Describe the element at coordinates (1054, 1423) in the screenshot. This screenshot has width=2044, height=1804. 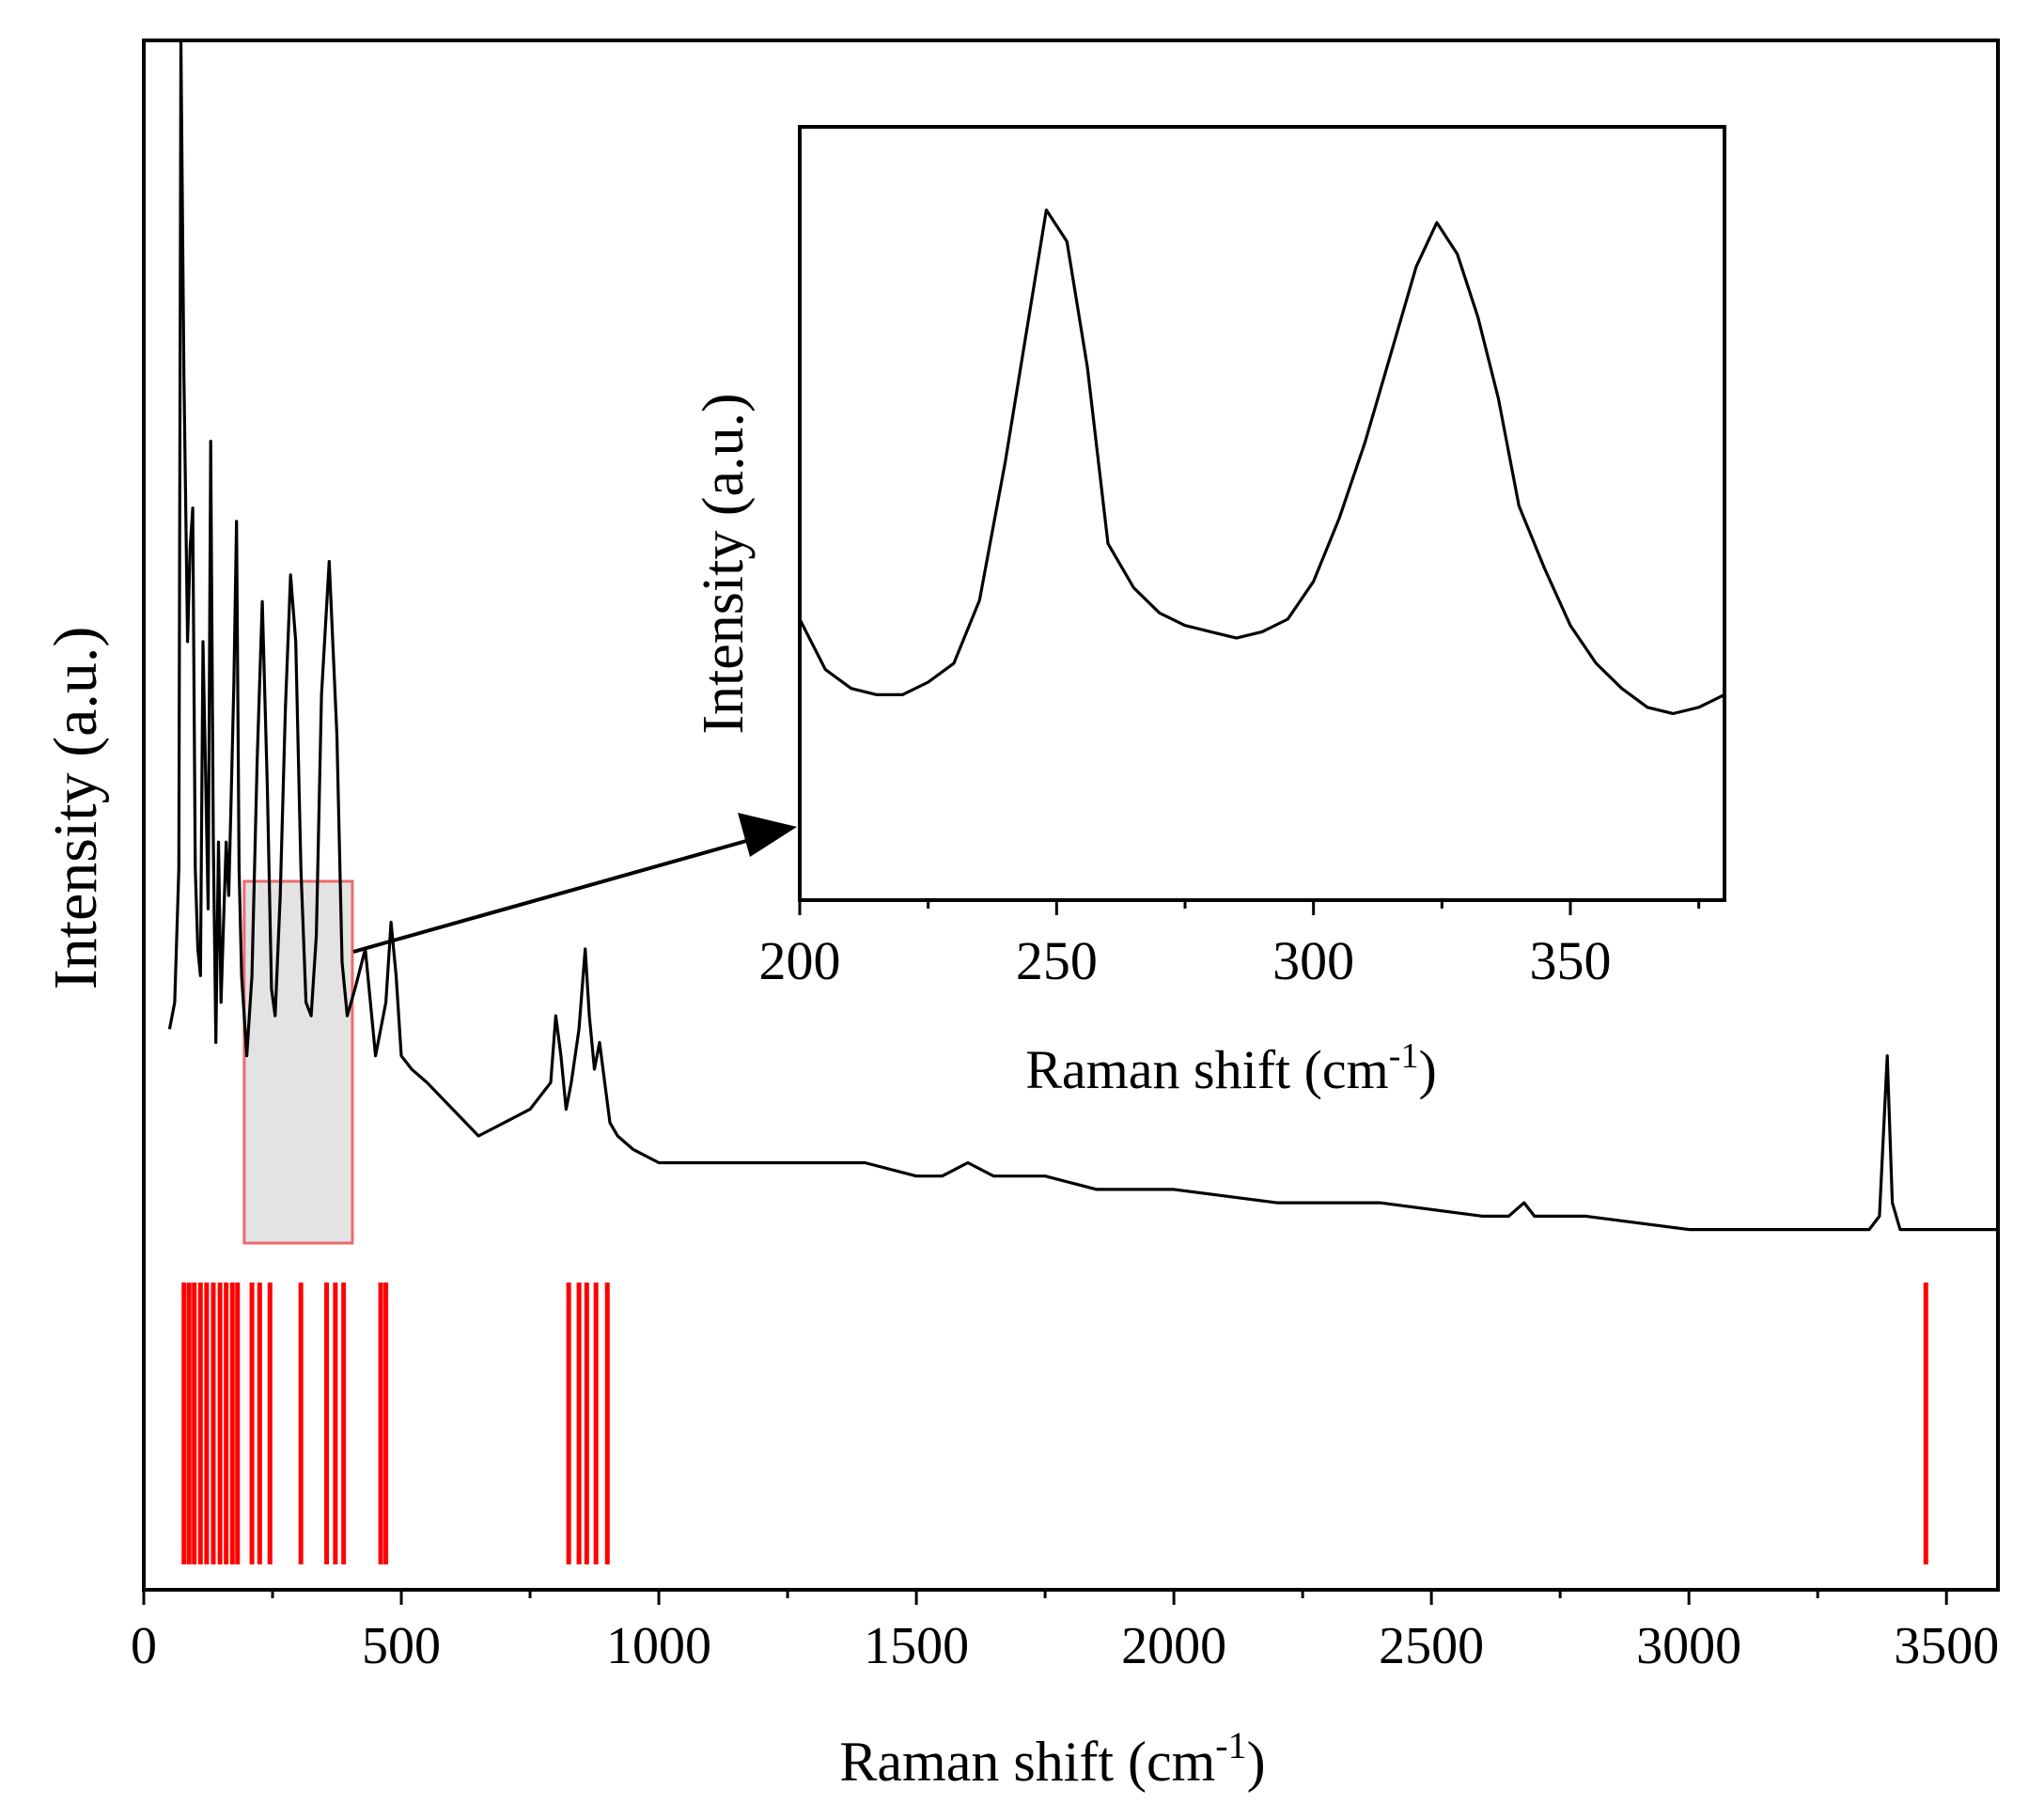
I see `reference-lines-layer` at that location.